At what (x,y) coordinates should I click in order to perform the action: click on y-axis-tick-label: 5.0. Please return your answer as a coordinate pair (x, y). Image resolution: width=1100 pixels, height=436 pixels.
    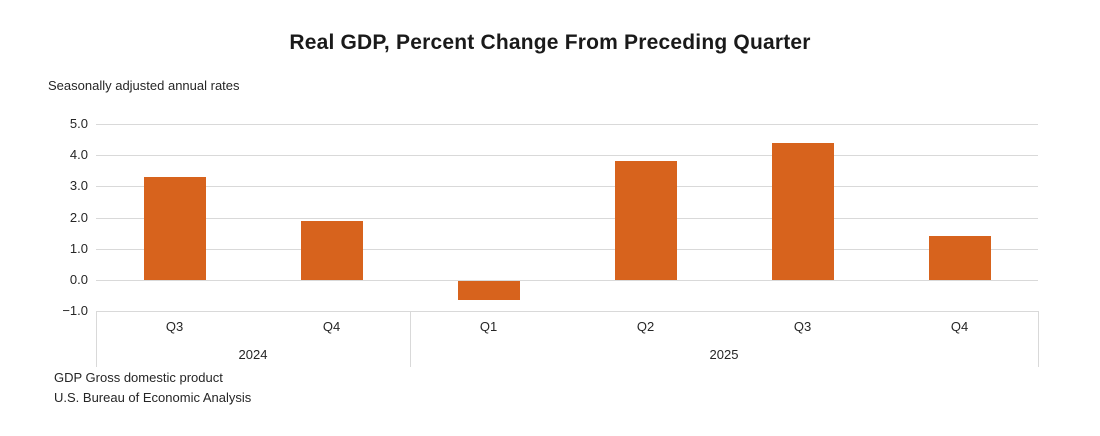
    Looking at the image, I should click on (78, 123).